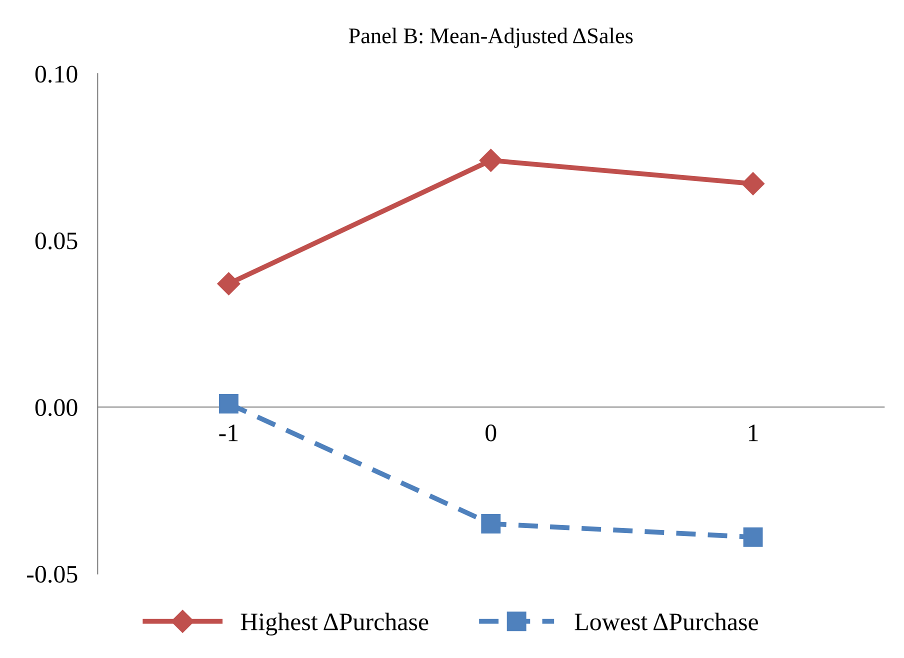 This screenshot has width=904, height=658. What do you see at coordinates (334, 624) in the screenshot?
I see `legend-label: Highest ΔPurchase` at bounding box center [334, 624].